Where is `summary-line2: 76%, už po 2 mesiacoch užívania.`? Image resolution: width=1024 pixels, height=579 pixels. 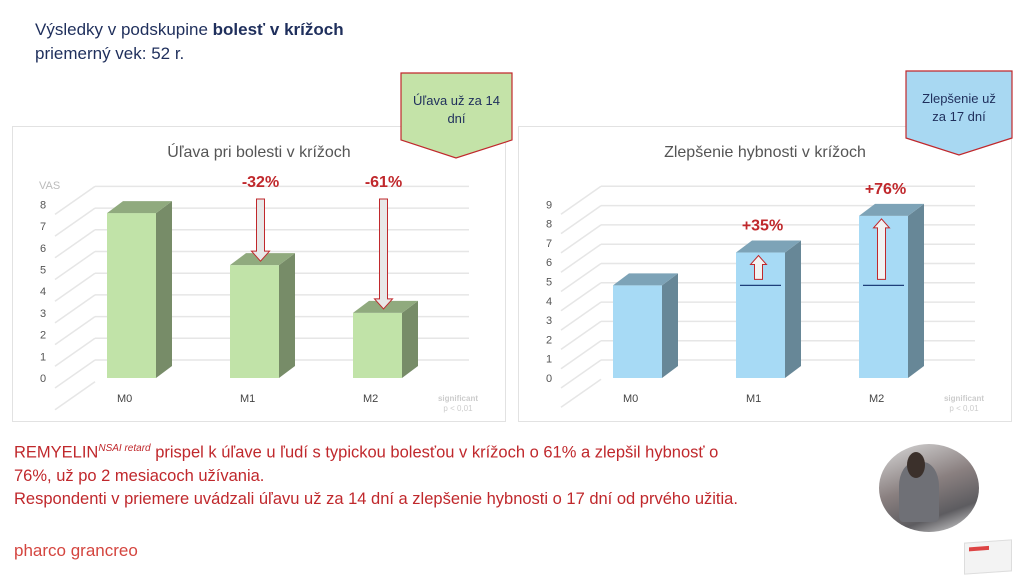
summary-line2: 76%, už po 2 mesiacoch užívania. is located at coordinates (139, 475).